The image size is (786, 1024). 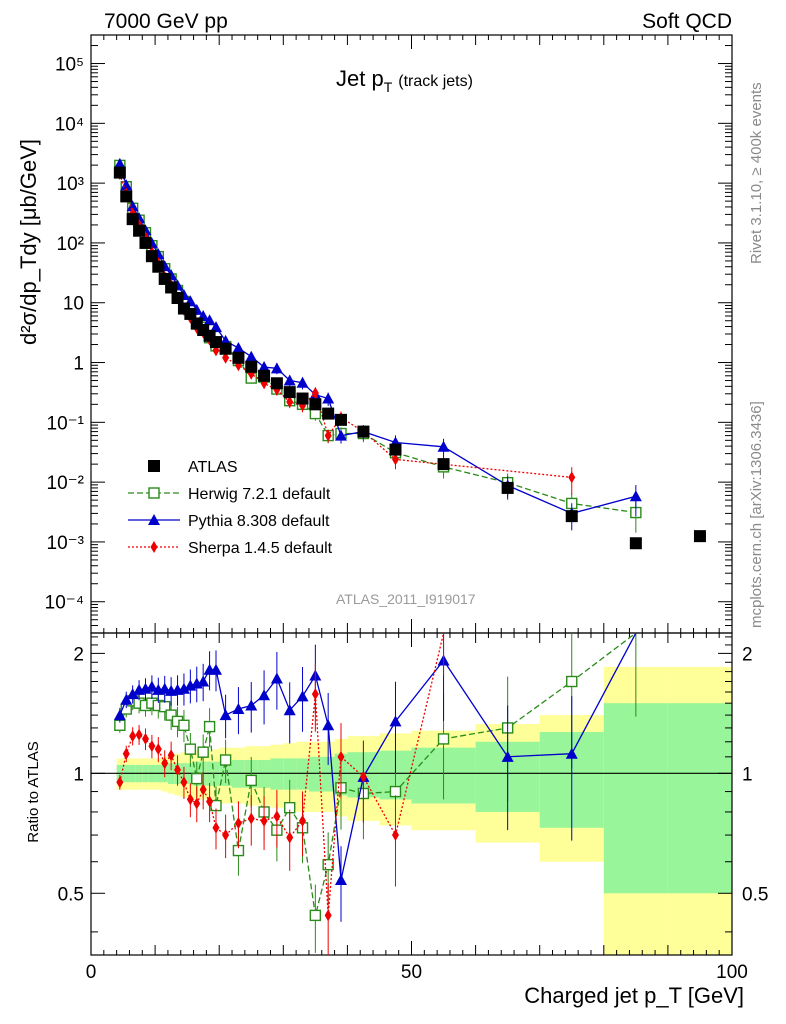 What do you see at coordinates (91, 972) in the screenshot?
I see `x-tick-label: 0` at bounding box center [91, 972].